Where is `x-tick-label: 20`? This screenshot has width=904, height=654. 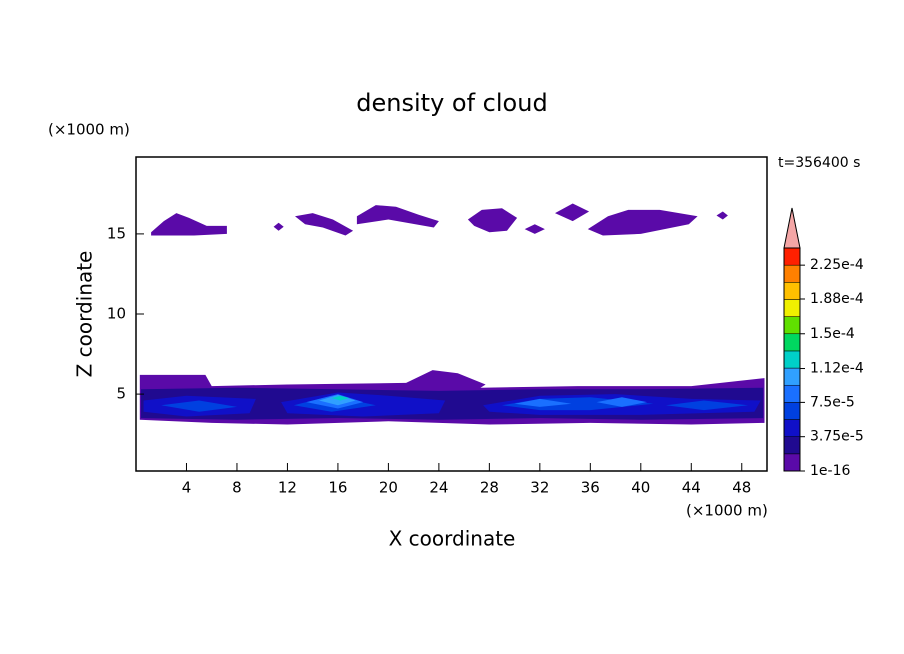
x-tick-label: 20 is located at coordinates (388, 488).